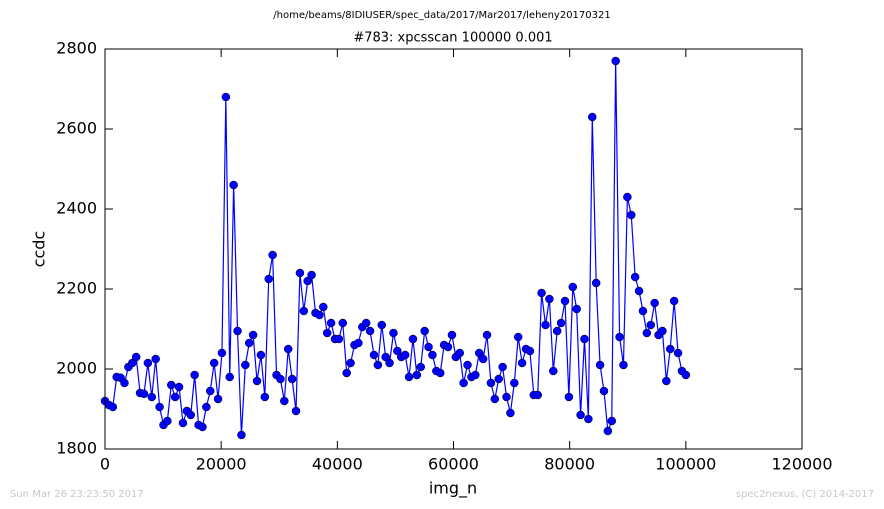 This screenshot has width=884, height=509. I want to click on x-axis-label: img_n, so click(453, 489).